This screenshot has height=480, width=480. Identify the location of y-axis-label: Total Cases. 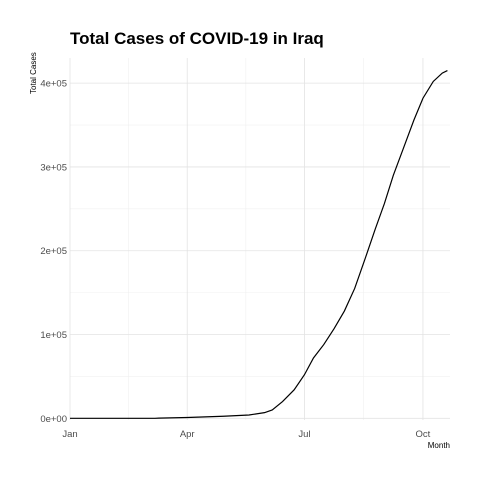
(33, 73).